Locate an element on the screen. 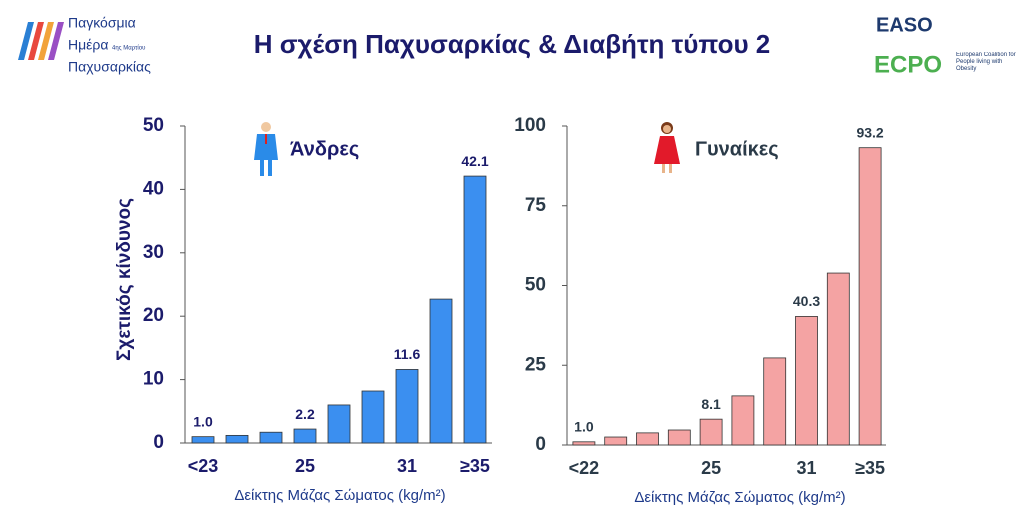 The width and height of the screenshot is (1023, 524). value-label: 42.1 is located at coordinates (474, 161).